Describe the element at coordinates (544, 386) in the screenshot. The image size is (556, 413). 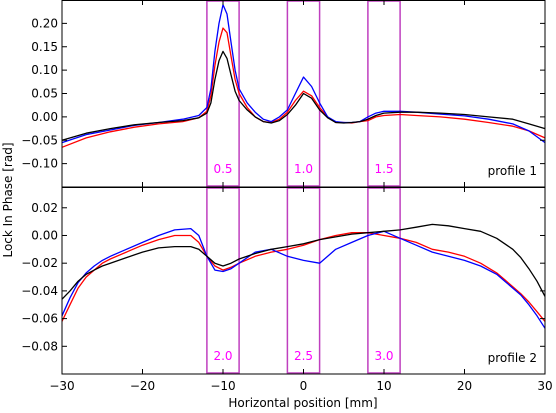
I see `profile-2-x-tick-label: 30` at that location.